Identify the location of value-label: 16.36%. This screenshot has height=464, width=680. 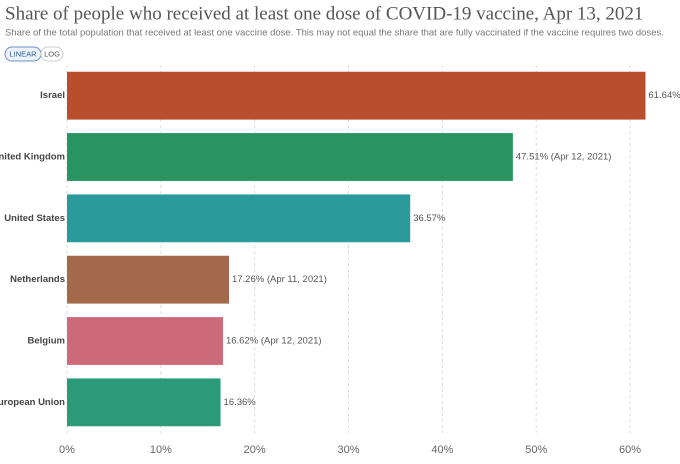
(240, 402).